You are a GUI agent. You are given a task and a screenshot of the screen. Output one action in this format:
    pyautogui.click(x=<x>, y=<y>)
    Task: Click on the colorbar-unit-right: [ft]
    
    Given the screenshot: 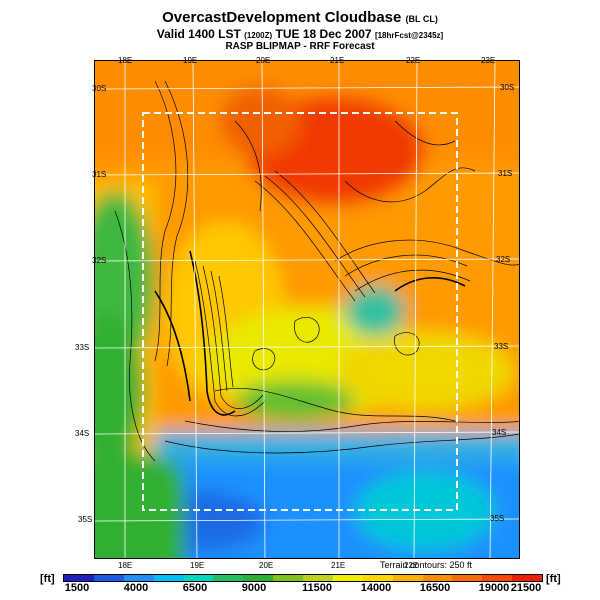 What is the action you would take?
    pyautogui.click(x=553, y=579)
    